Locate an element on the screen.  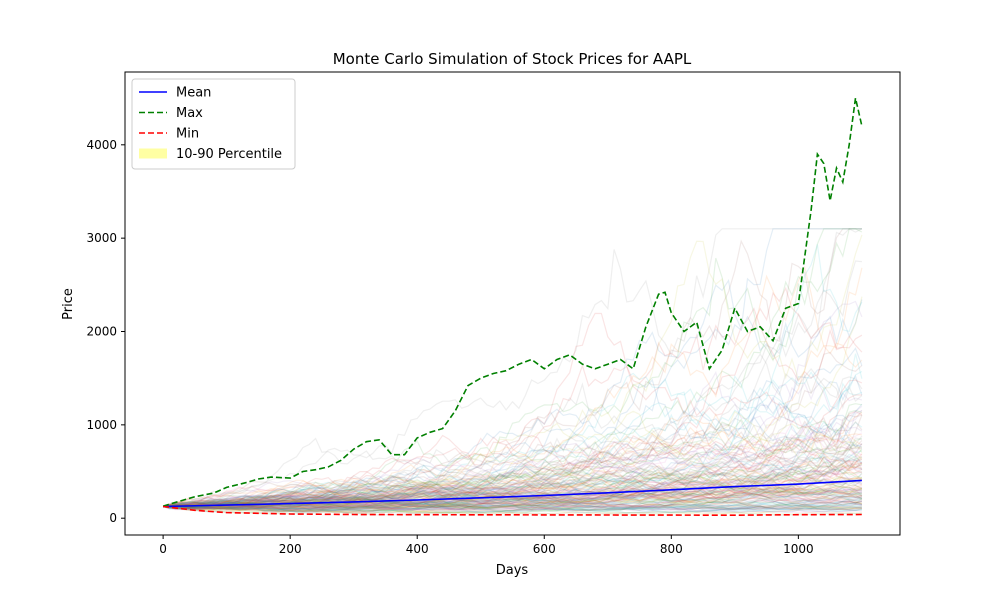
x-axis-label: Days is located at coordinates (512, 570).